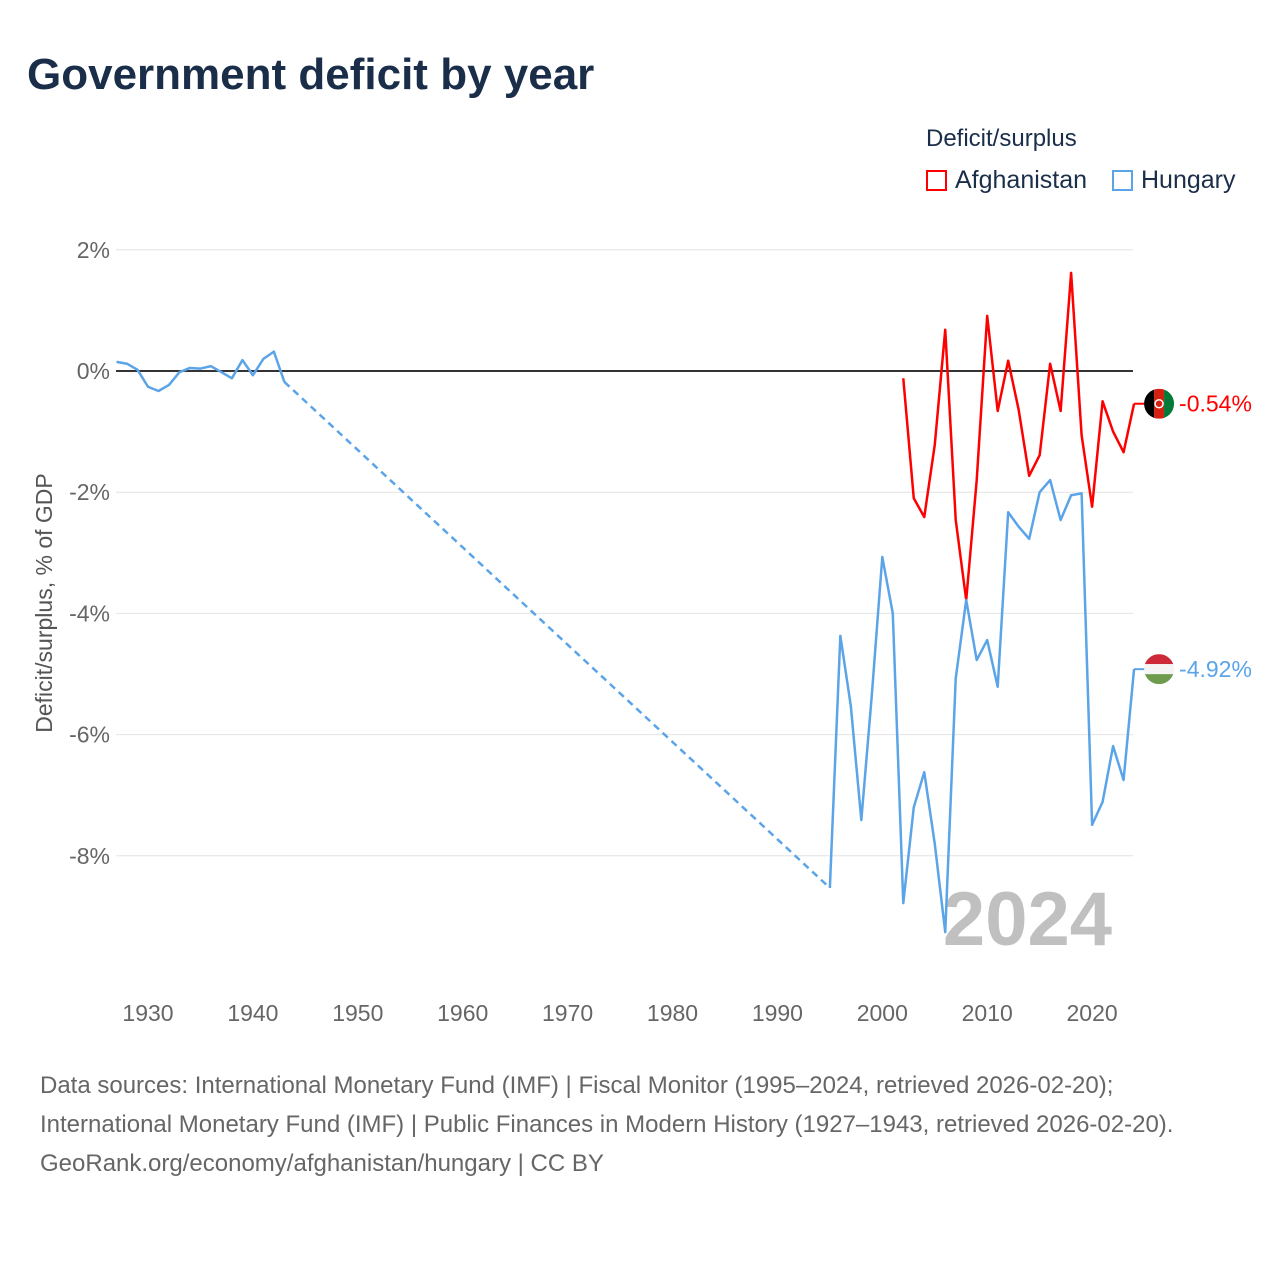 This screenshot has width=1280, height=1280. Describe the element at coordinates (777, 1013) in the screenshot. I see `x-tick-label: 1990` at that location.